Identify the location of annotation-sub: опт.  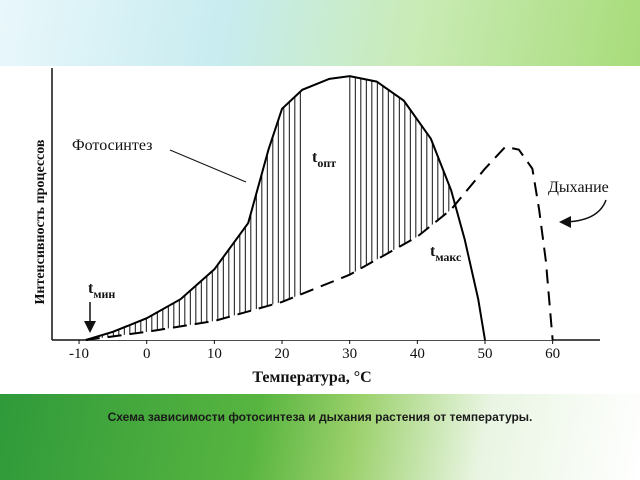
(326, 163).